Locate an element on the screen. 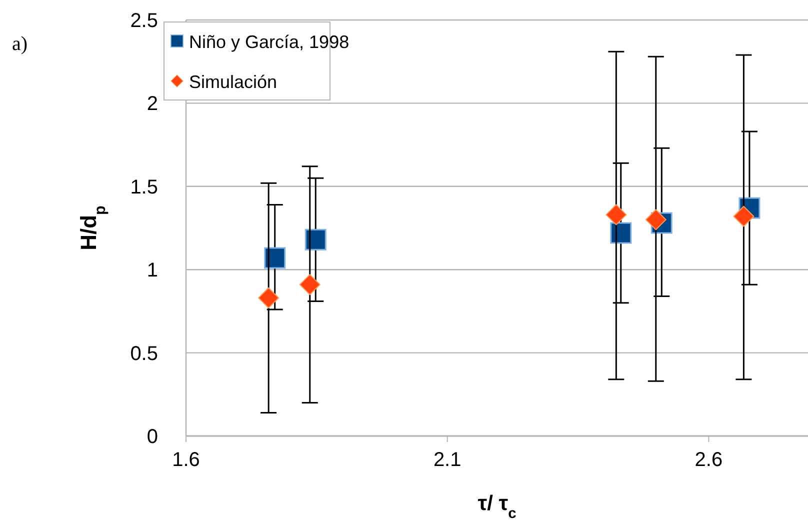  x-tick-label: 2.6 is located at coordinates (708, 460).